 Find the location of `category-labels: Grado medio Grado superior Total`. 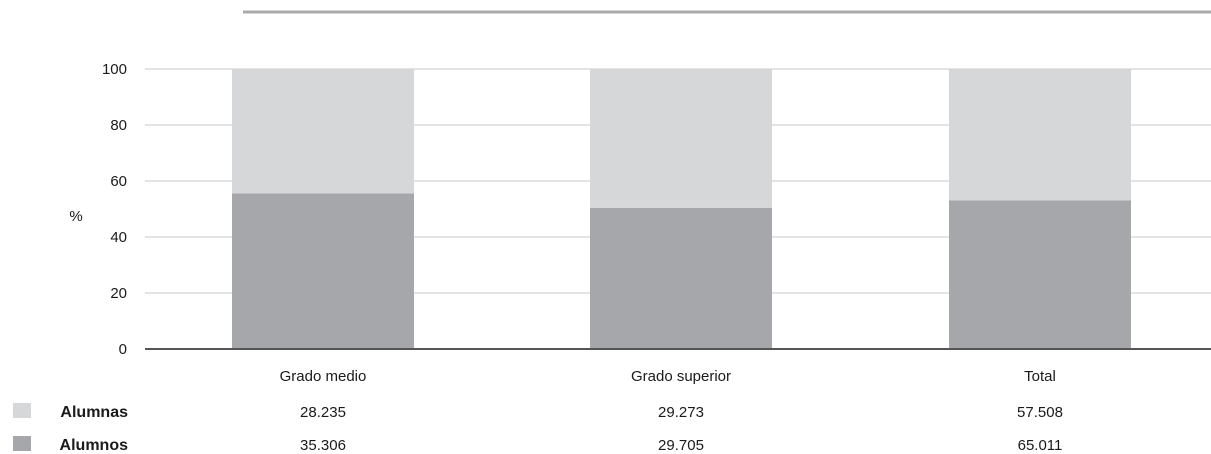

category-labels: Grado medio Grado superior Total is located at coordinates (668, 376).